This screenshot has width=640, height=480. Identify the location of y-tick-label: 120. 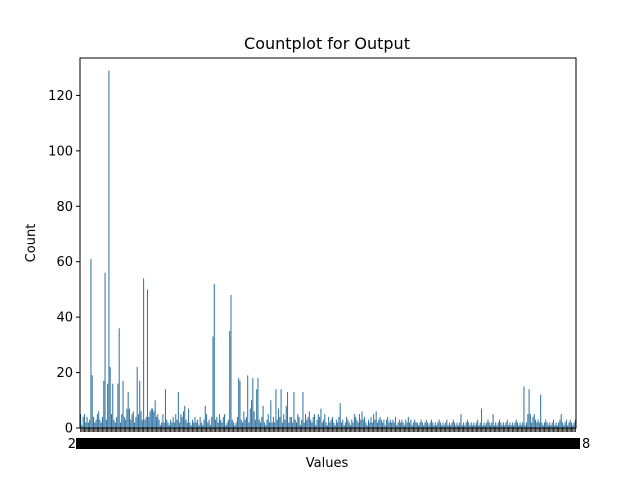
(60, 96).